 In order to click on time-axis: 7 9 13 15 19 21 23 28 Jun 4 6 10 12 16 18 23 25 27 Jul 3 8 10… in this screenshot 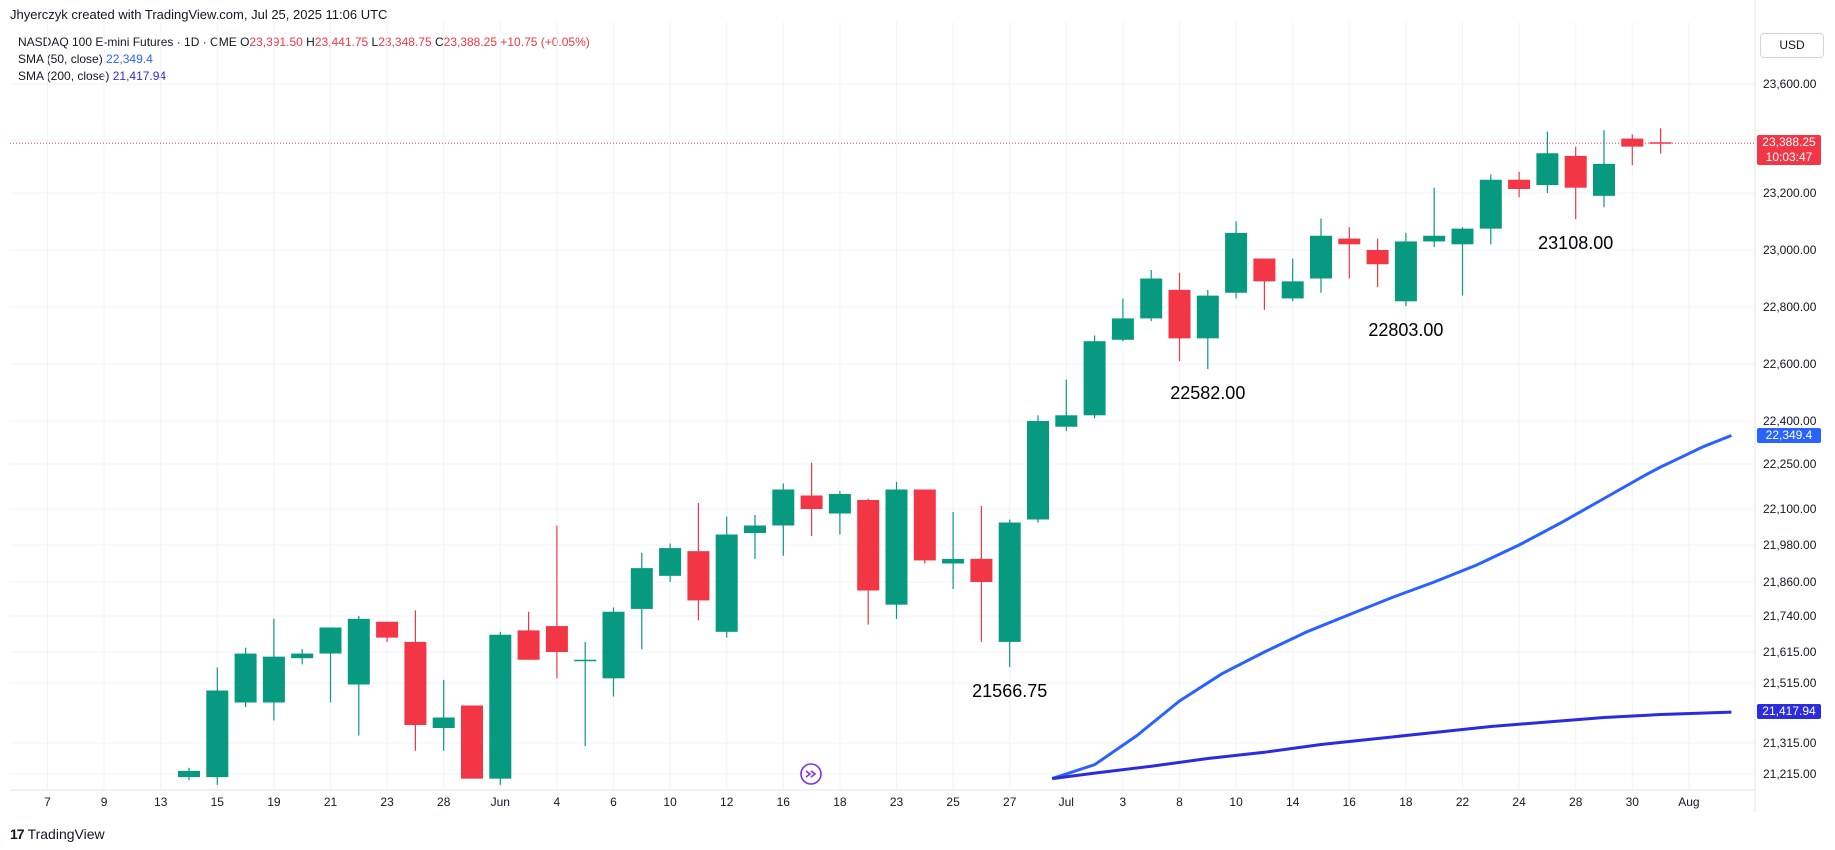, I will do `click(871, 802)`.